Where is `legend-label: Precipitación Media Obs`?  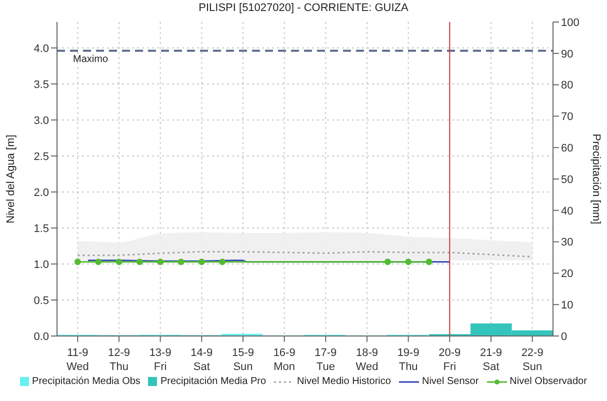 legend-label: Precipitación Media Obs is located at coordinates (86, 381).